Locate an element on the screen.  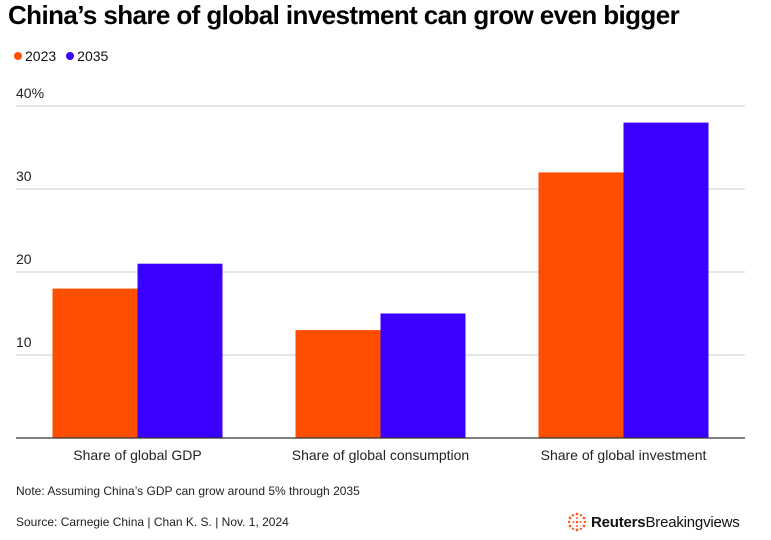
y-tick-label-20: 20 is located at coordinates (24, 259).